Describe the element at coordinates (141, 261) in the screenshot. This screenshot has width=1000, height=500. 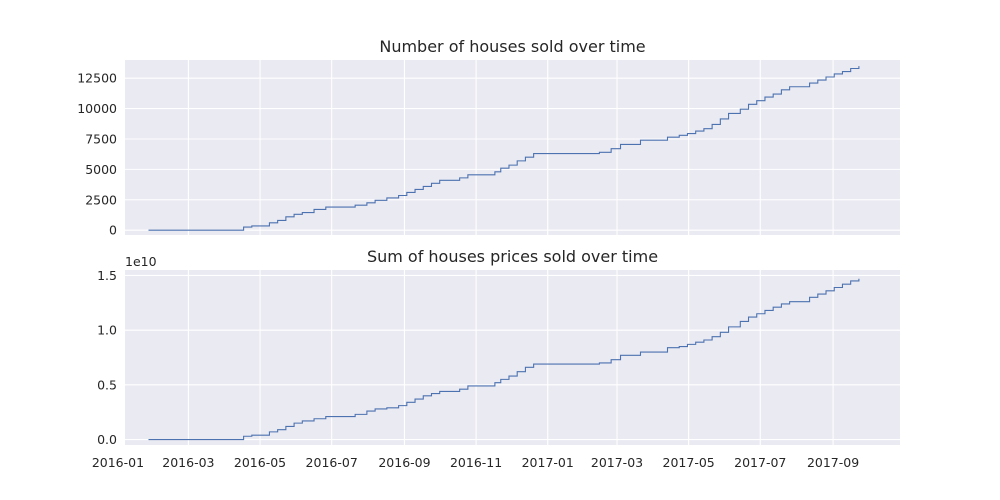
I see `y-offset-label: 1e10` at that location.